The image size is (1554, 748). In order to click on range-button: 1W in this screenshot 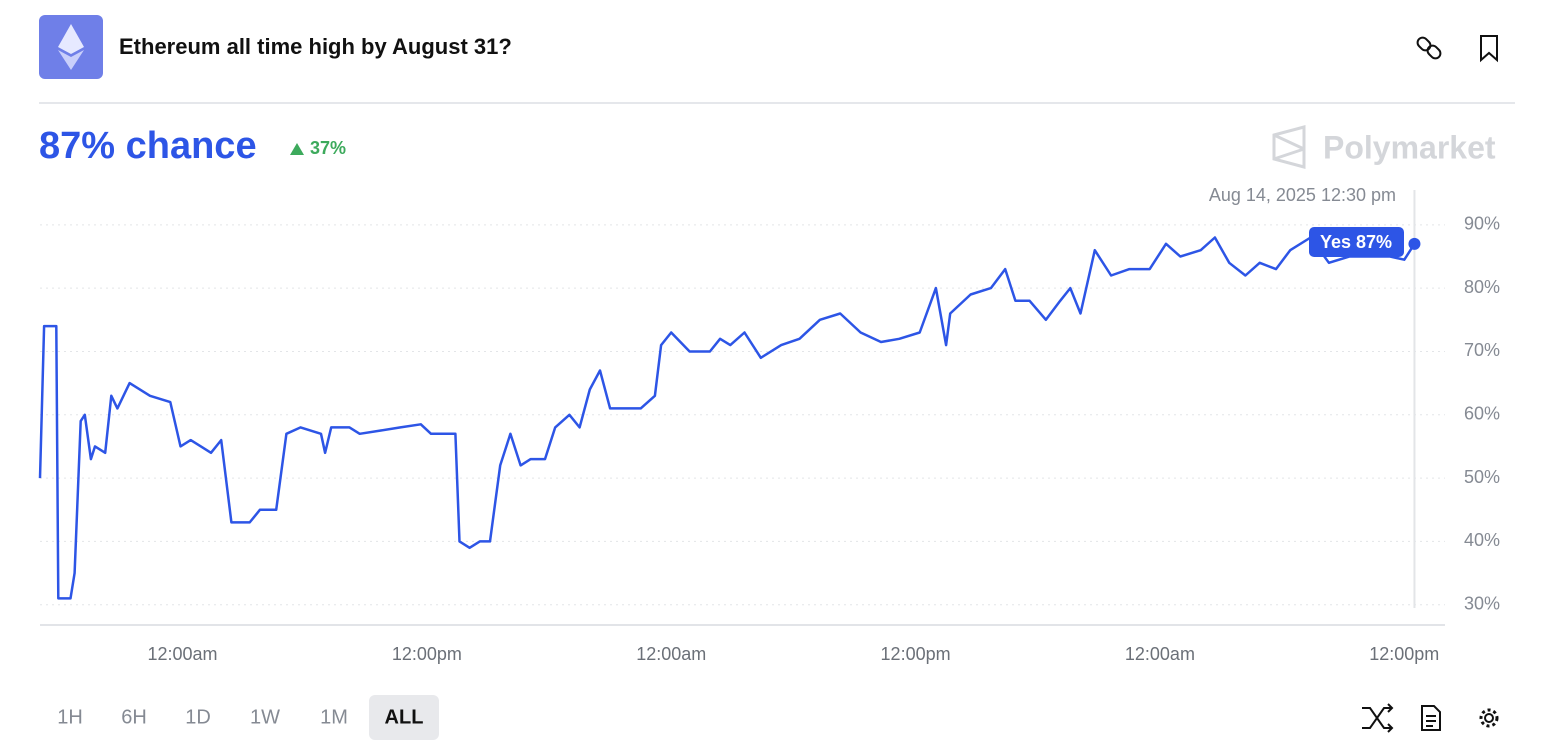, I will do `click(265, 717)`.